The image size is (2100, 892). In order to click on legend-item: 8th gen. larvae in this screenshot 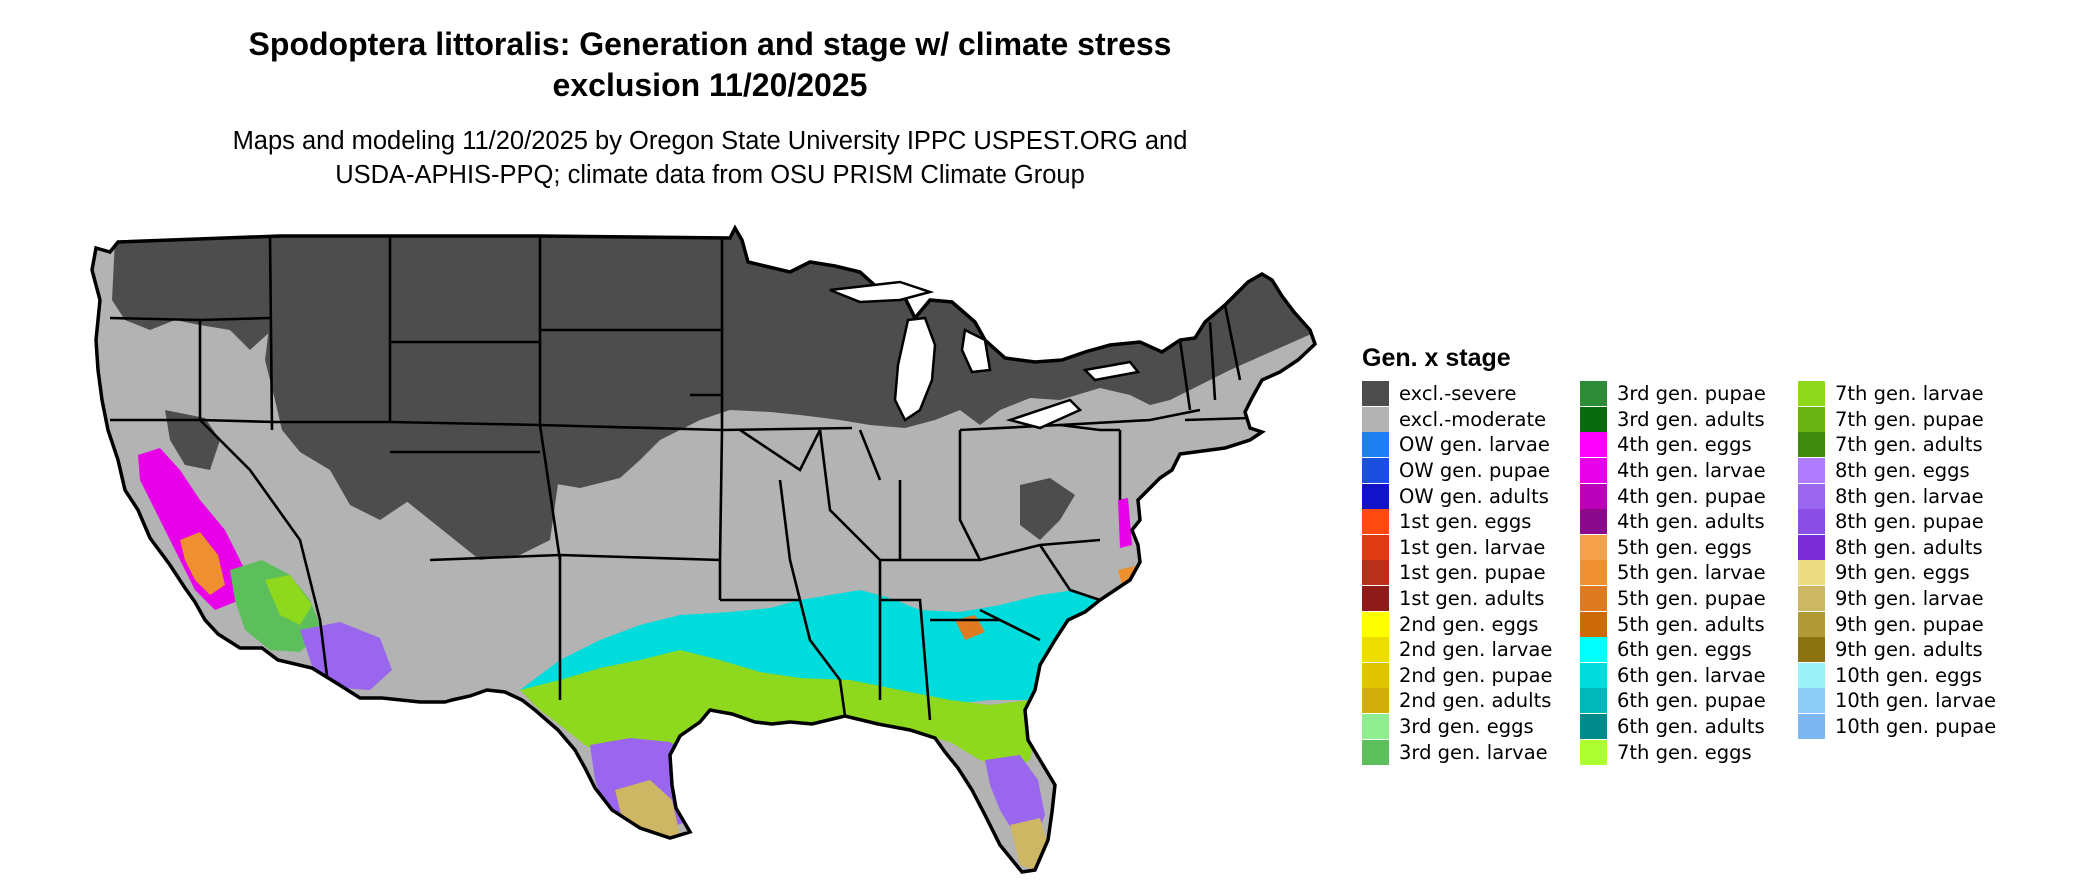, I will do `click(1918, 496)`.